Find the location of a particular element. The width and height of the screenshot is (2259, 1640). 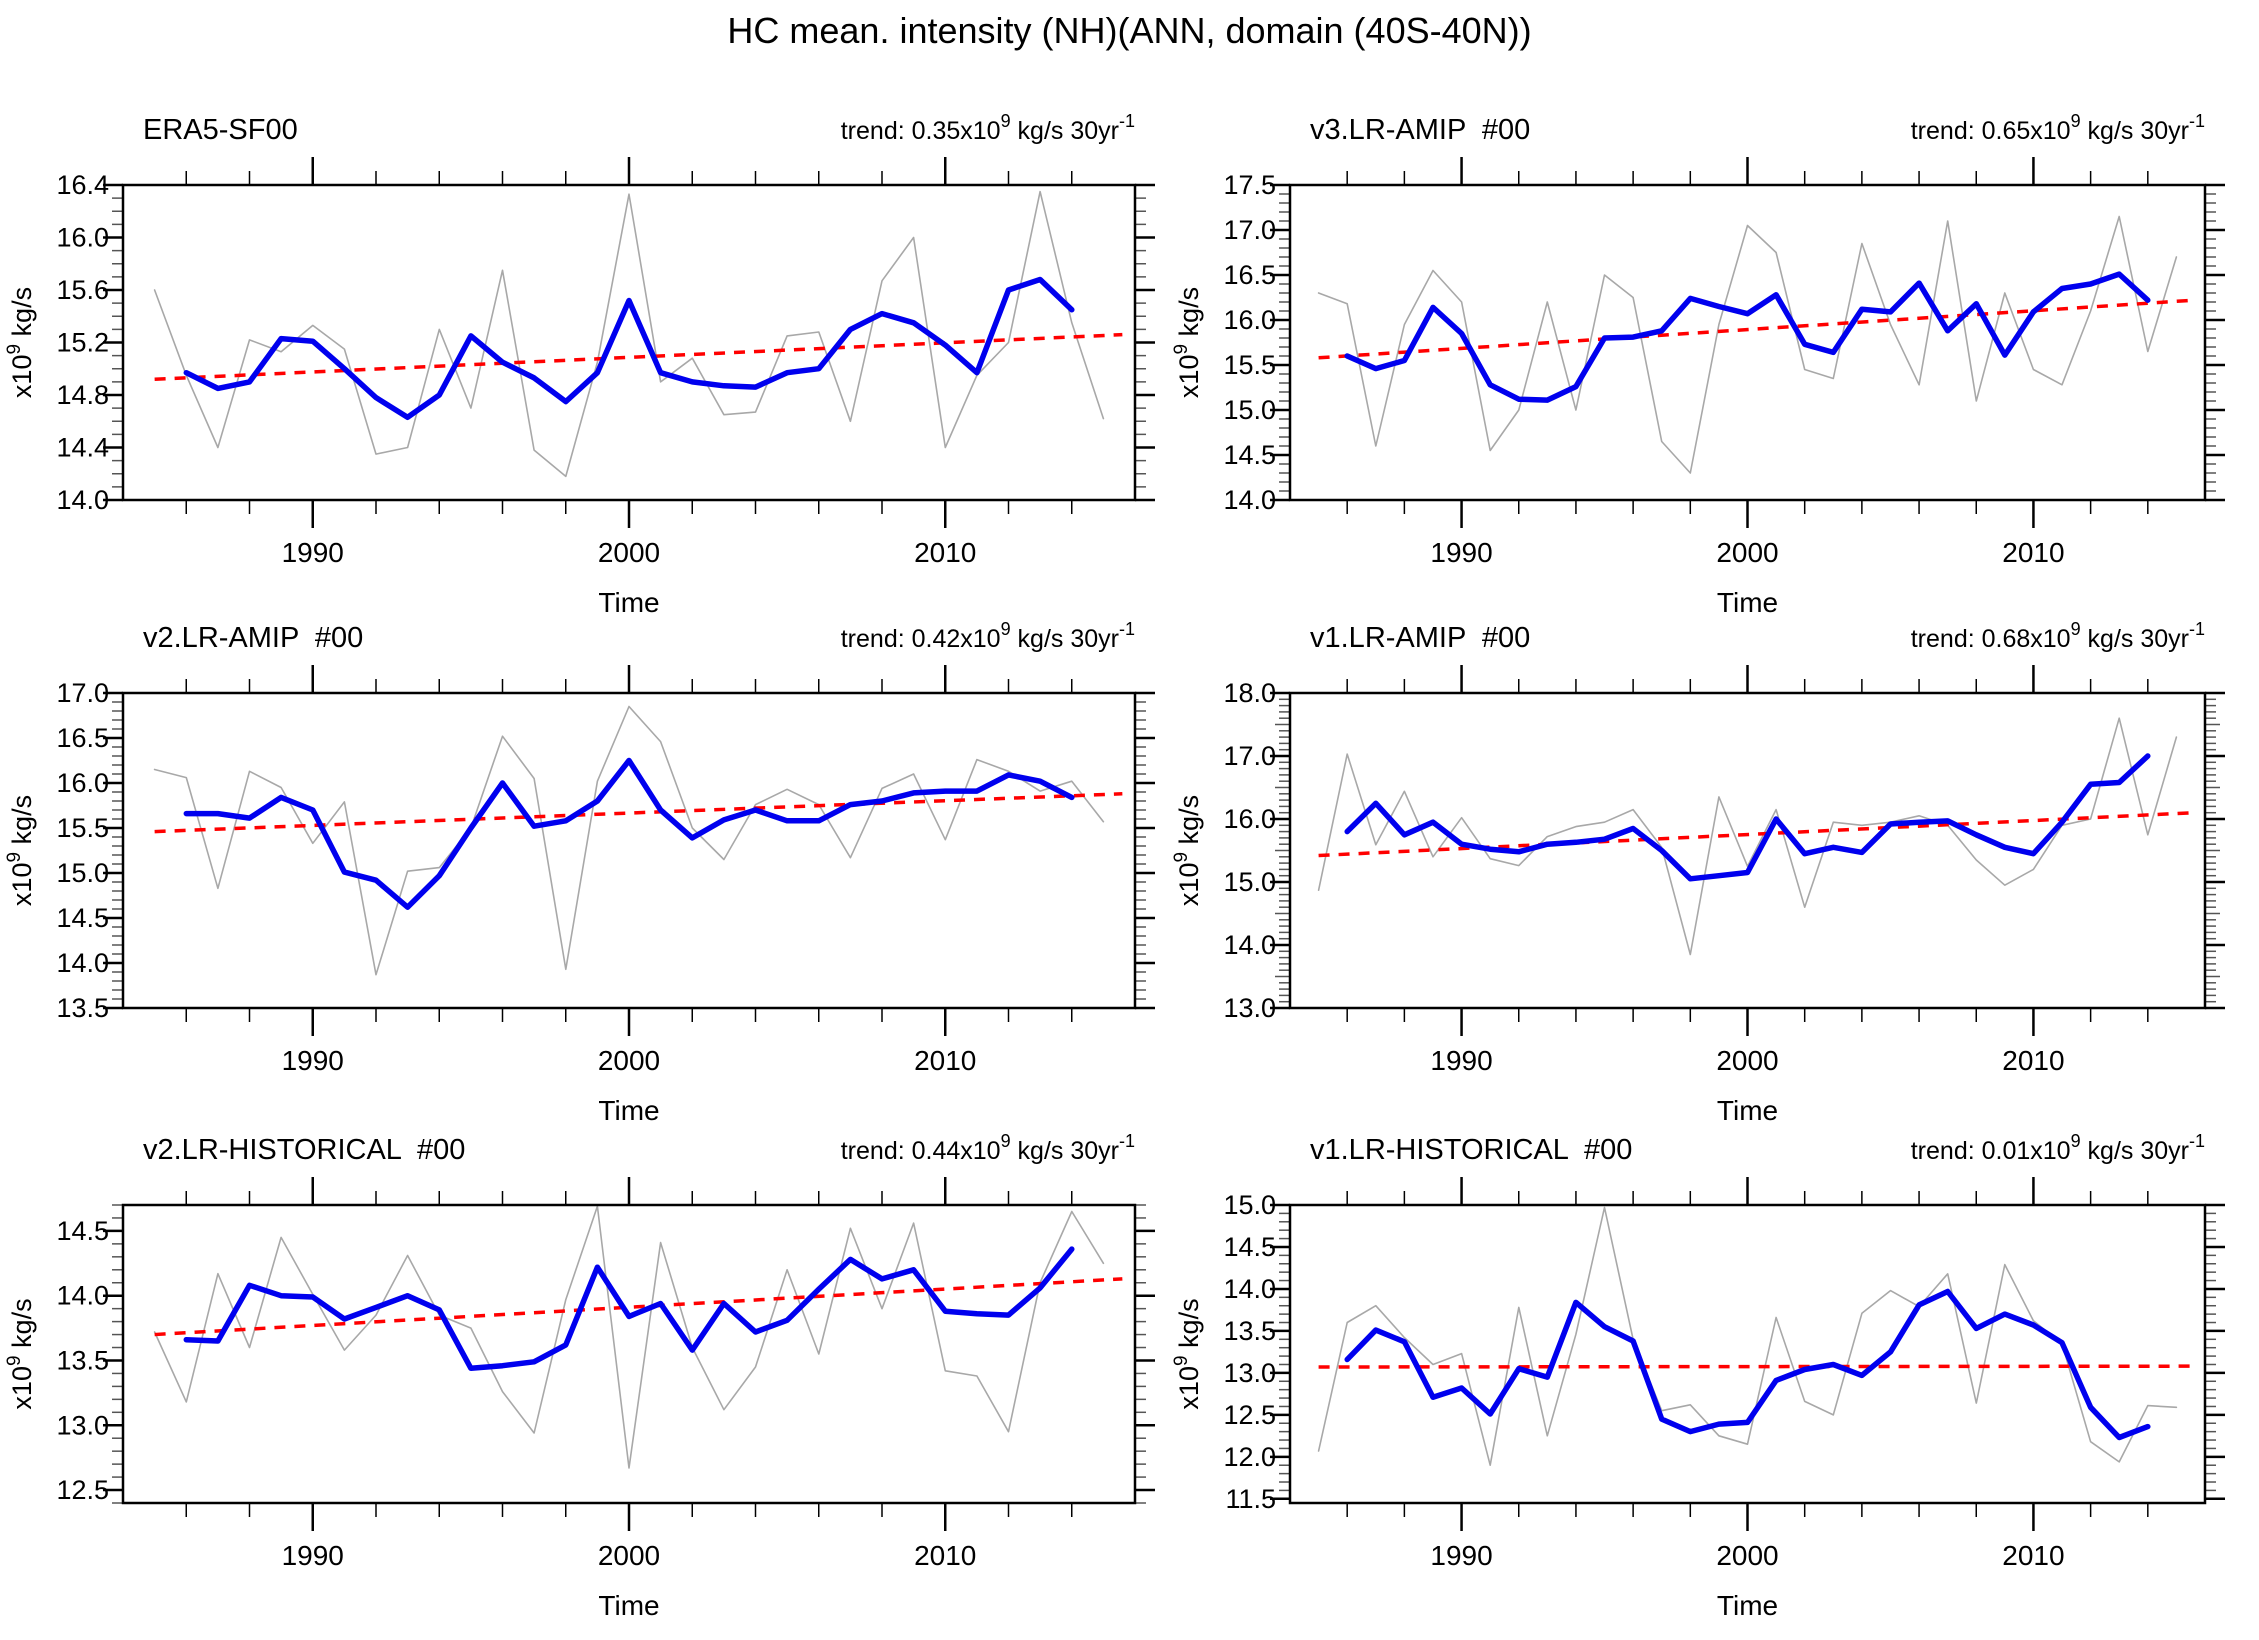

panel-title: v2.LR-HISTORICAL #00 is located at coordinates (304, 1150).